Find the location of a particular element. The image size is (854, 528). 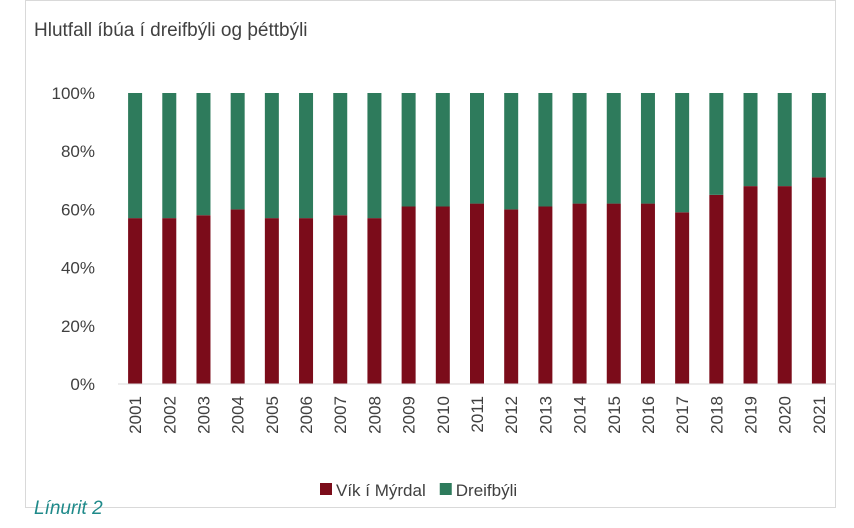

x-tick-label: 2010 is located at coordinates (443, 415).